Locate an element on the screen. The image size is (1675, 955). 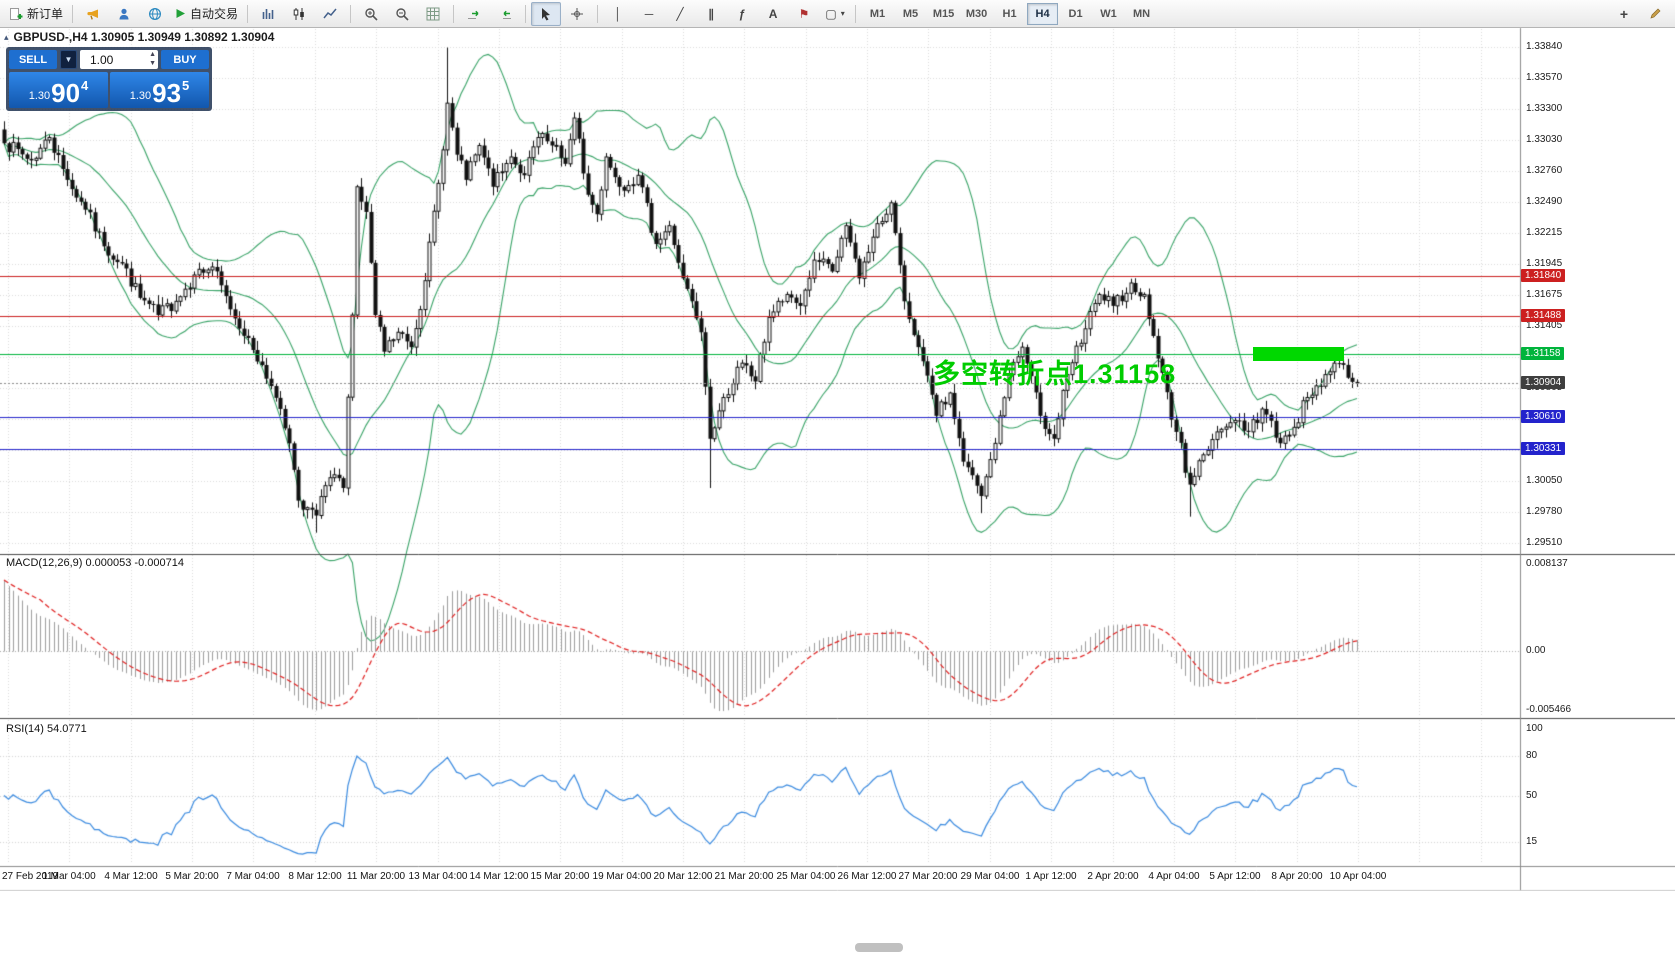
sell-button: SELL is located at coordinates (33, 59).